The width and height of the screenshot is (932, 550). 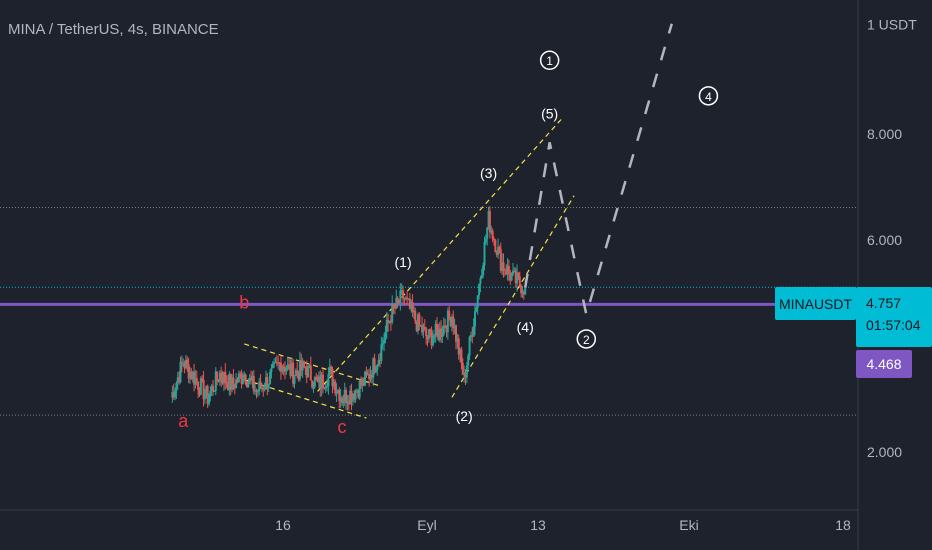 I want to click on x-tick-label: 18, so click(x=843, y=525).